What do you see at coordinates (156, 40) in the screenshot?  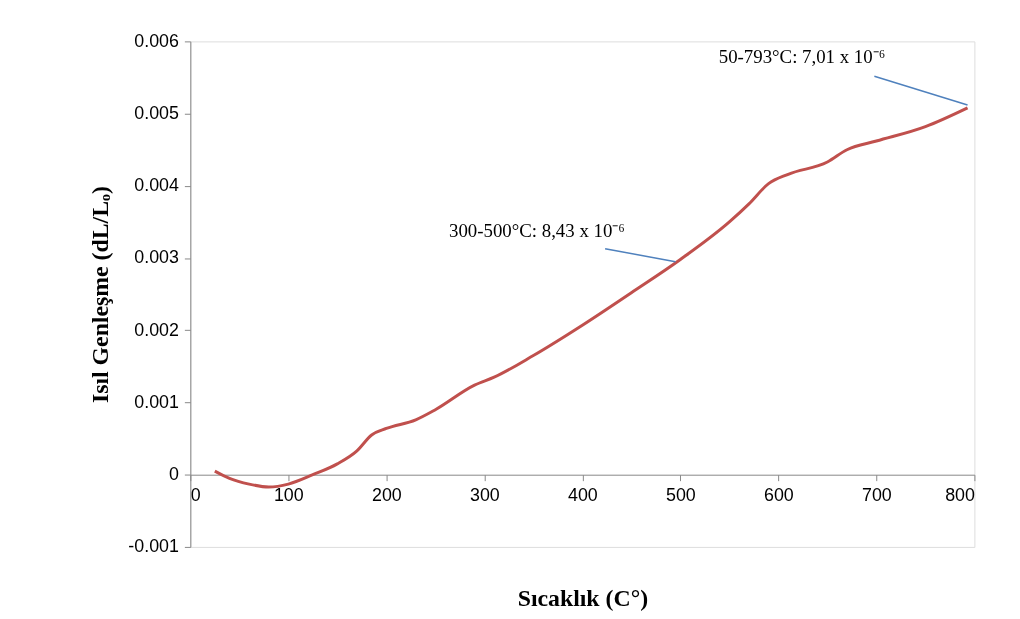 I see `y-tick-label: 0.006` at bounding box center [156, 40].